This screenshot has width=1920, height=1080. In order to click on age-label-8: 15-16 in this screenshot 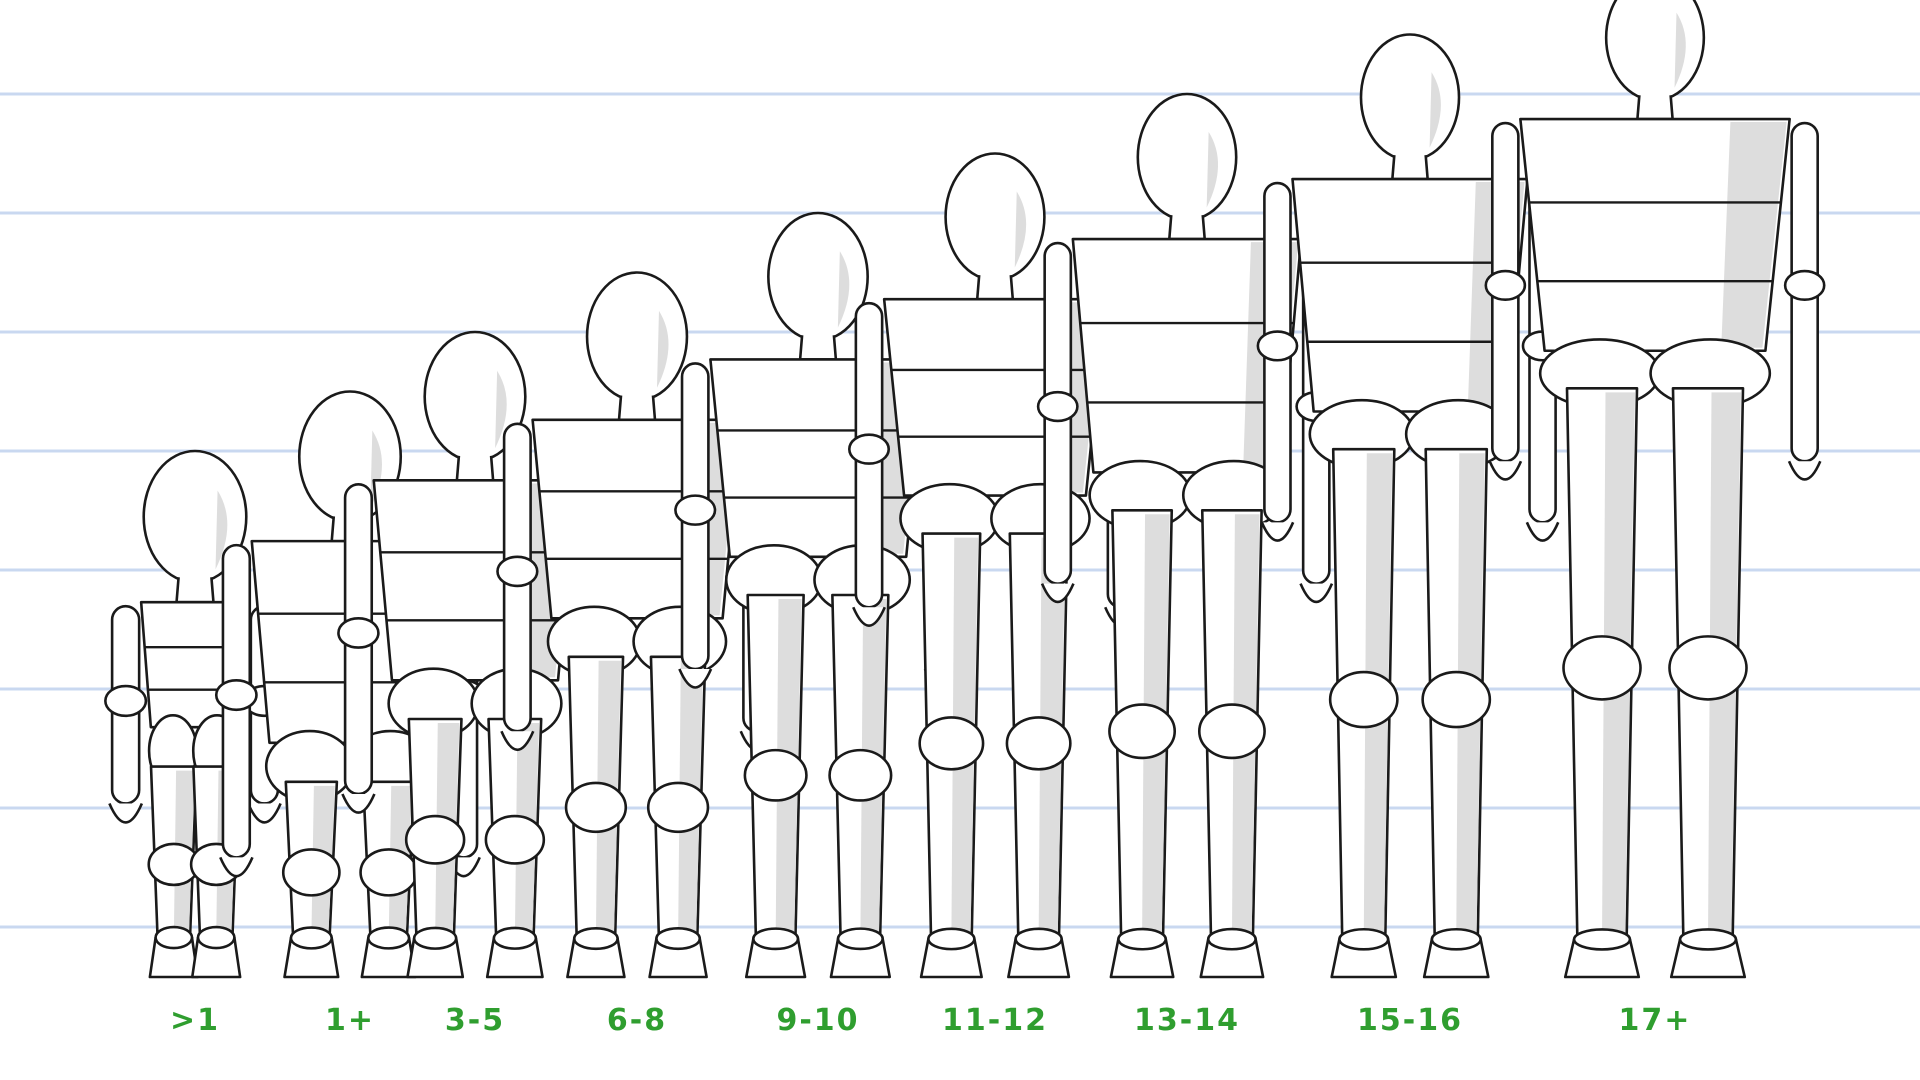, I will do `click(1410, 1020)`.